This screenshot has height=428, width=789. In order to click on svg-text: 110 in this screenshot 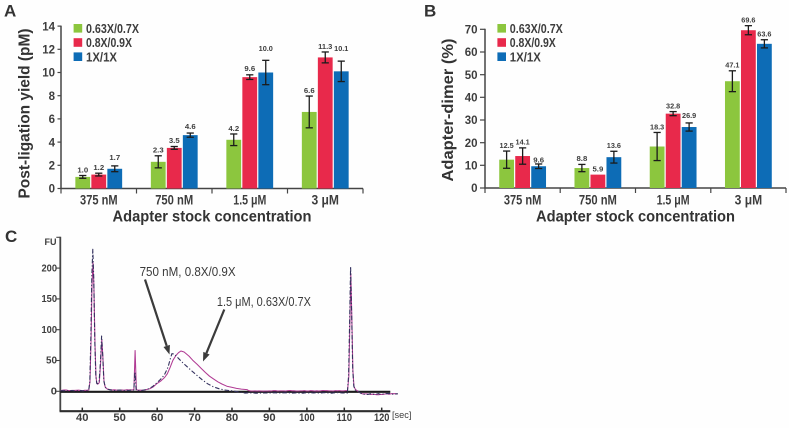, I will do `click(345, 418)`.